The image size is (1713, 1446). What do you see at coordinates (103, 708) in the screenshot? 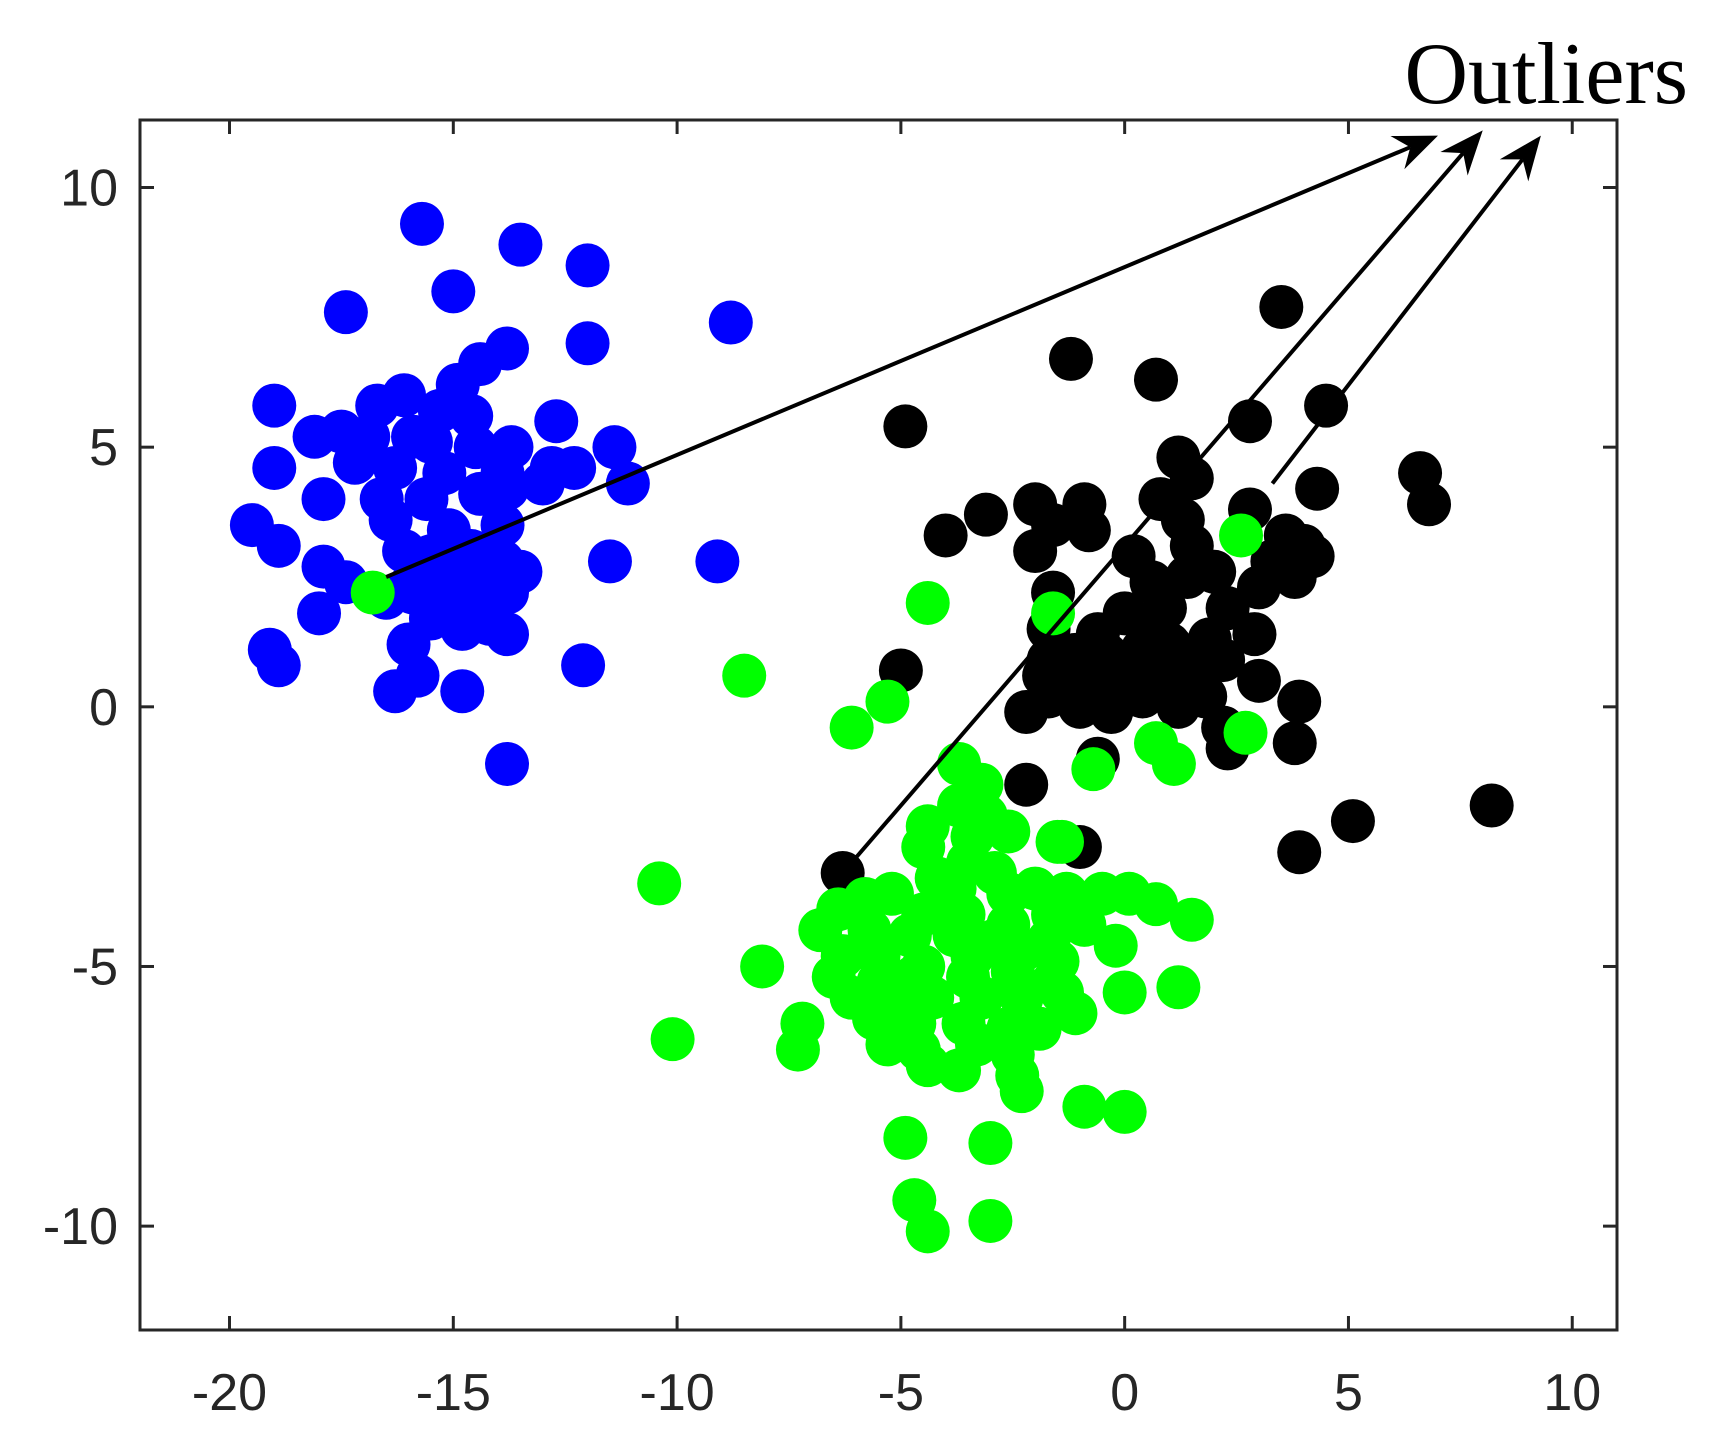
I see `y-tick-label: 0` at bounding box center [103, 708].